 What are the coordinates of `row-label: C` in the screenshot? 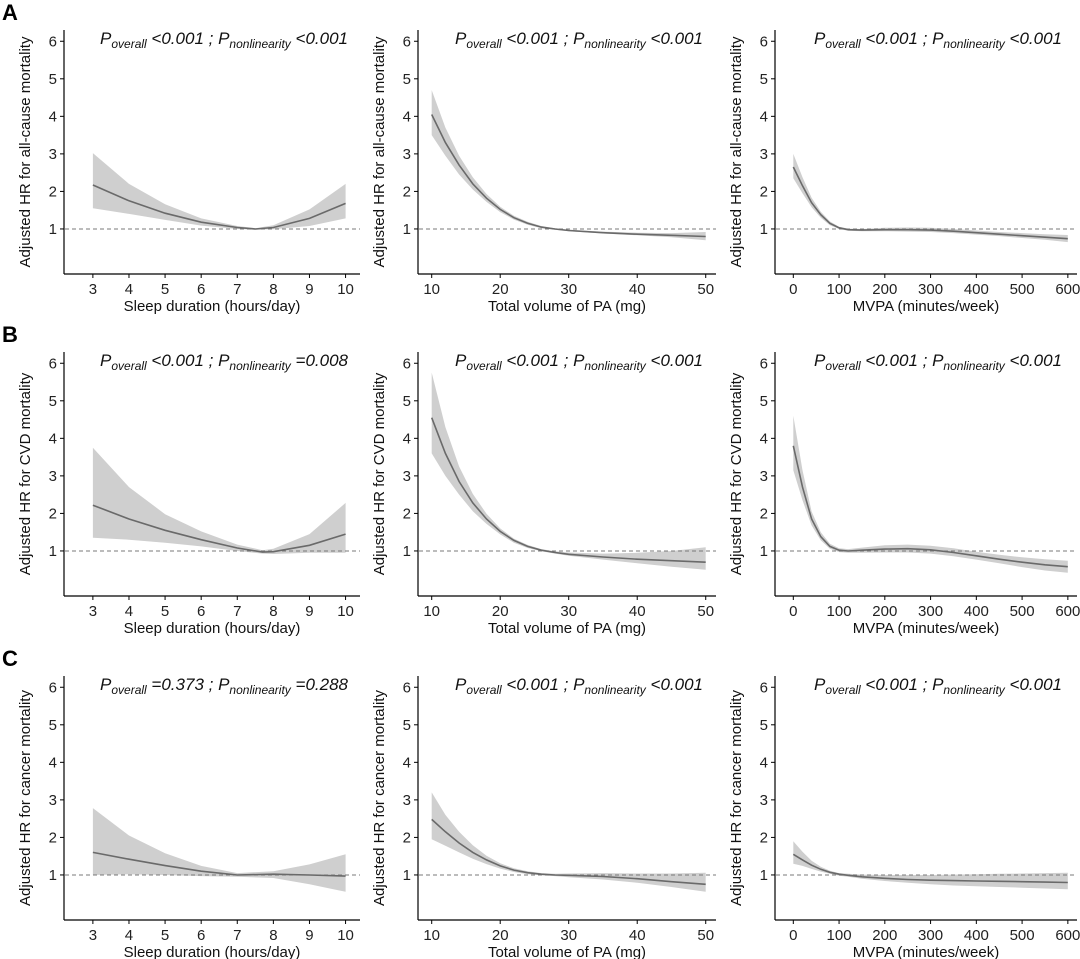 It's located at (10, 658).